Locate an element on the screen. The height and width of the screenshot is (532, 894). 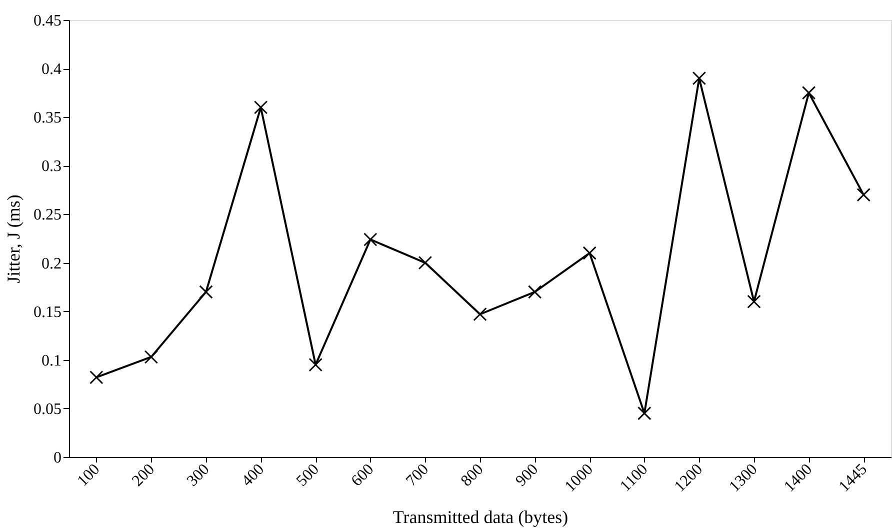
y-tick-label: 0.35 is located at coordinates (48, 118).